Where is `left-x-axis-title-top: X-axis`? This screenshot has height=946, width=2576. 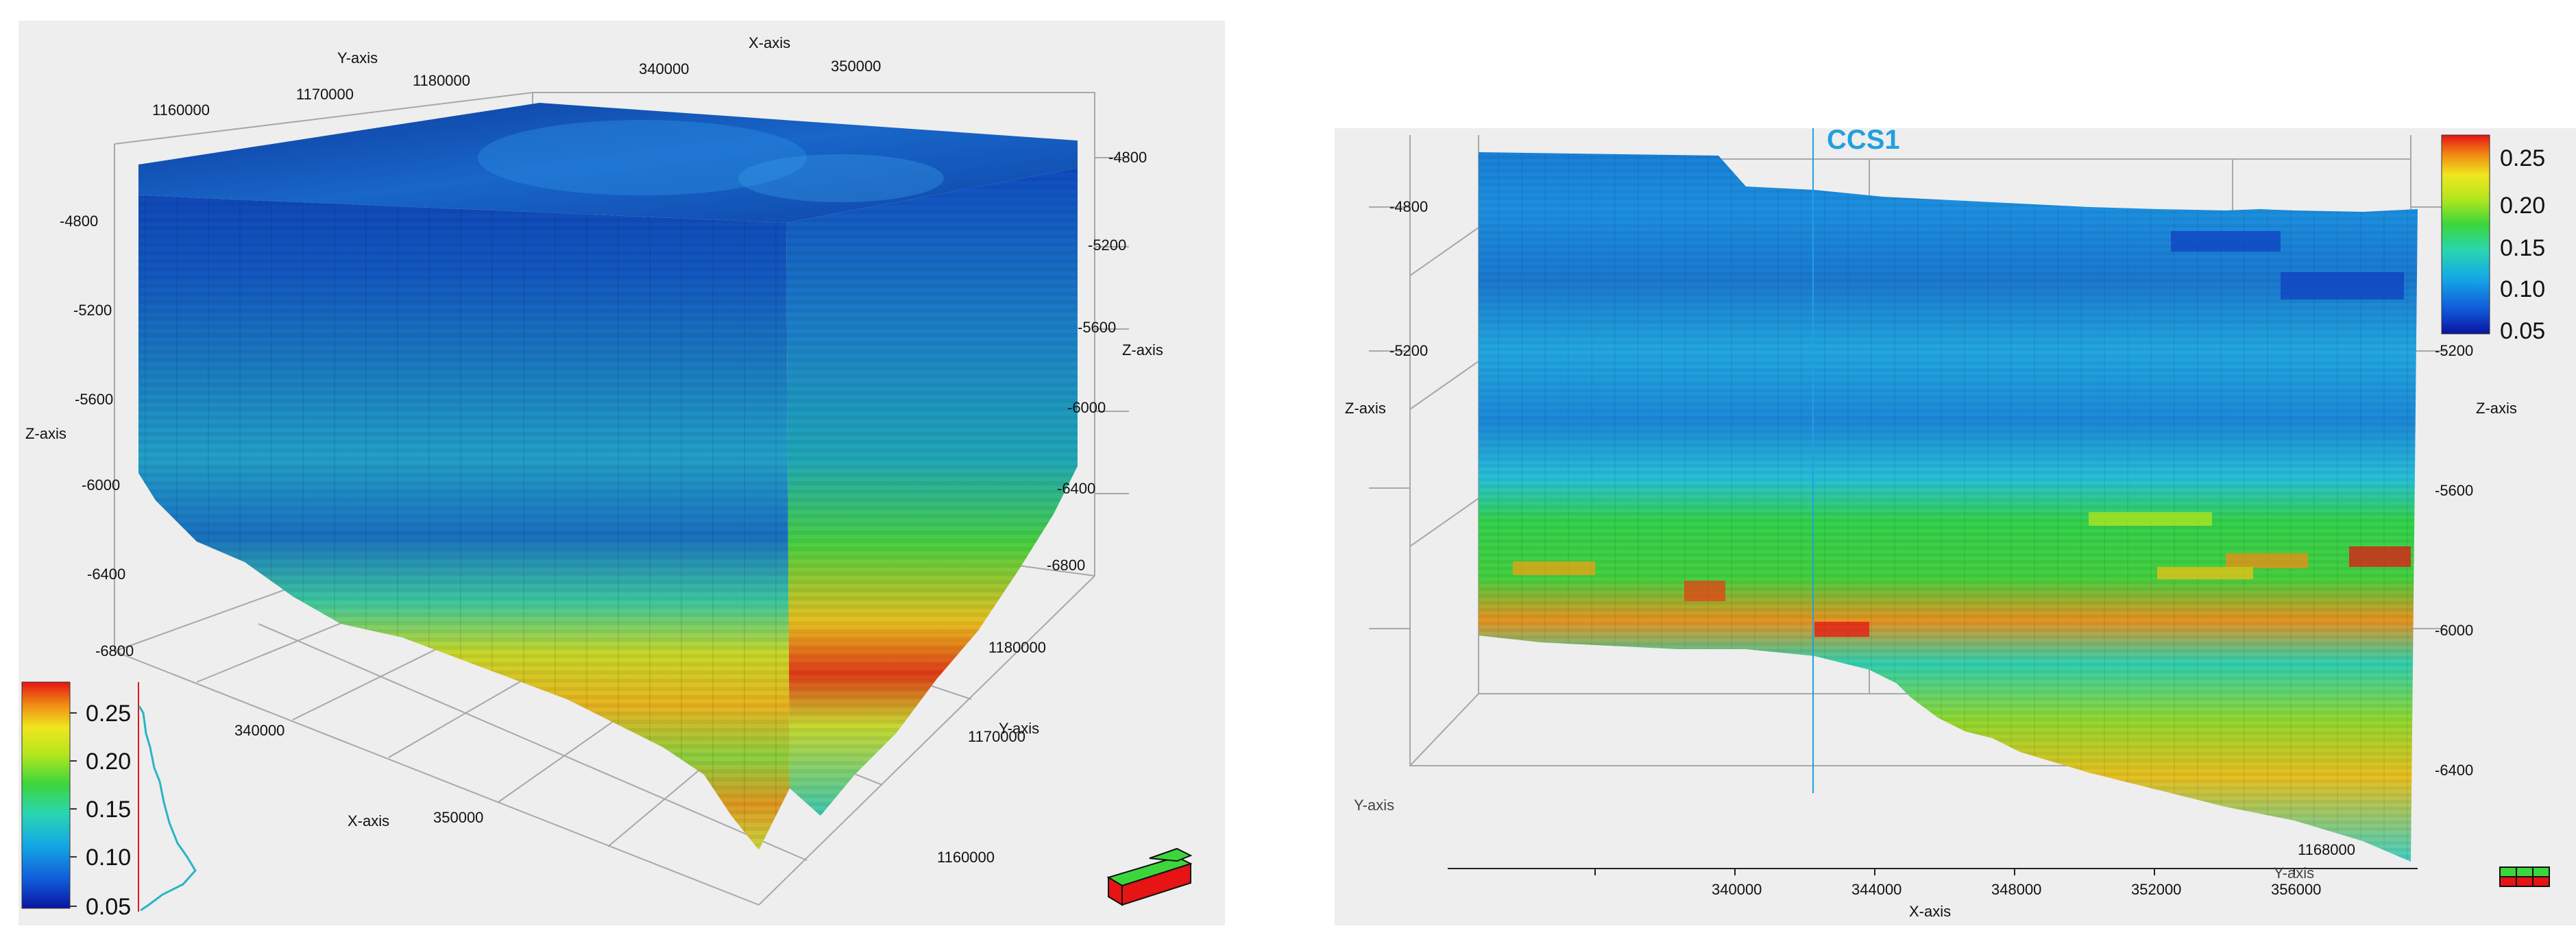 left-x-axis-title-top: X-axis is located at coordinates (769, 42).